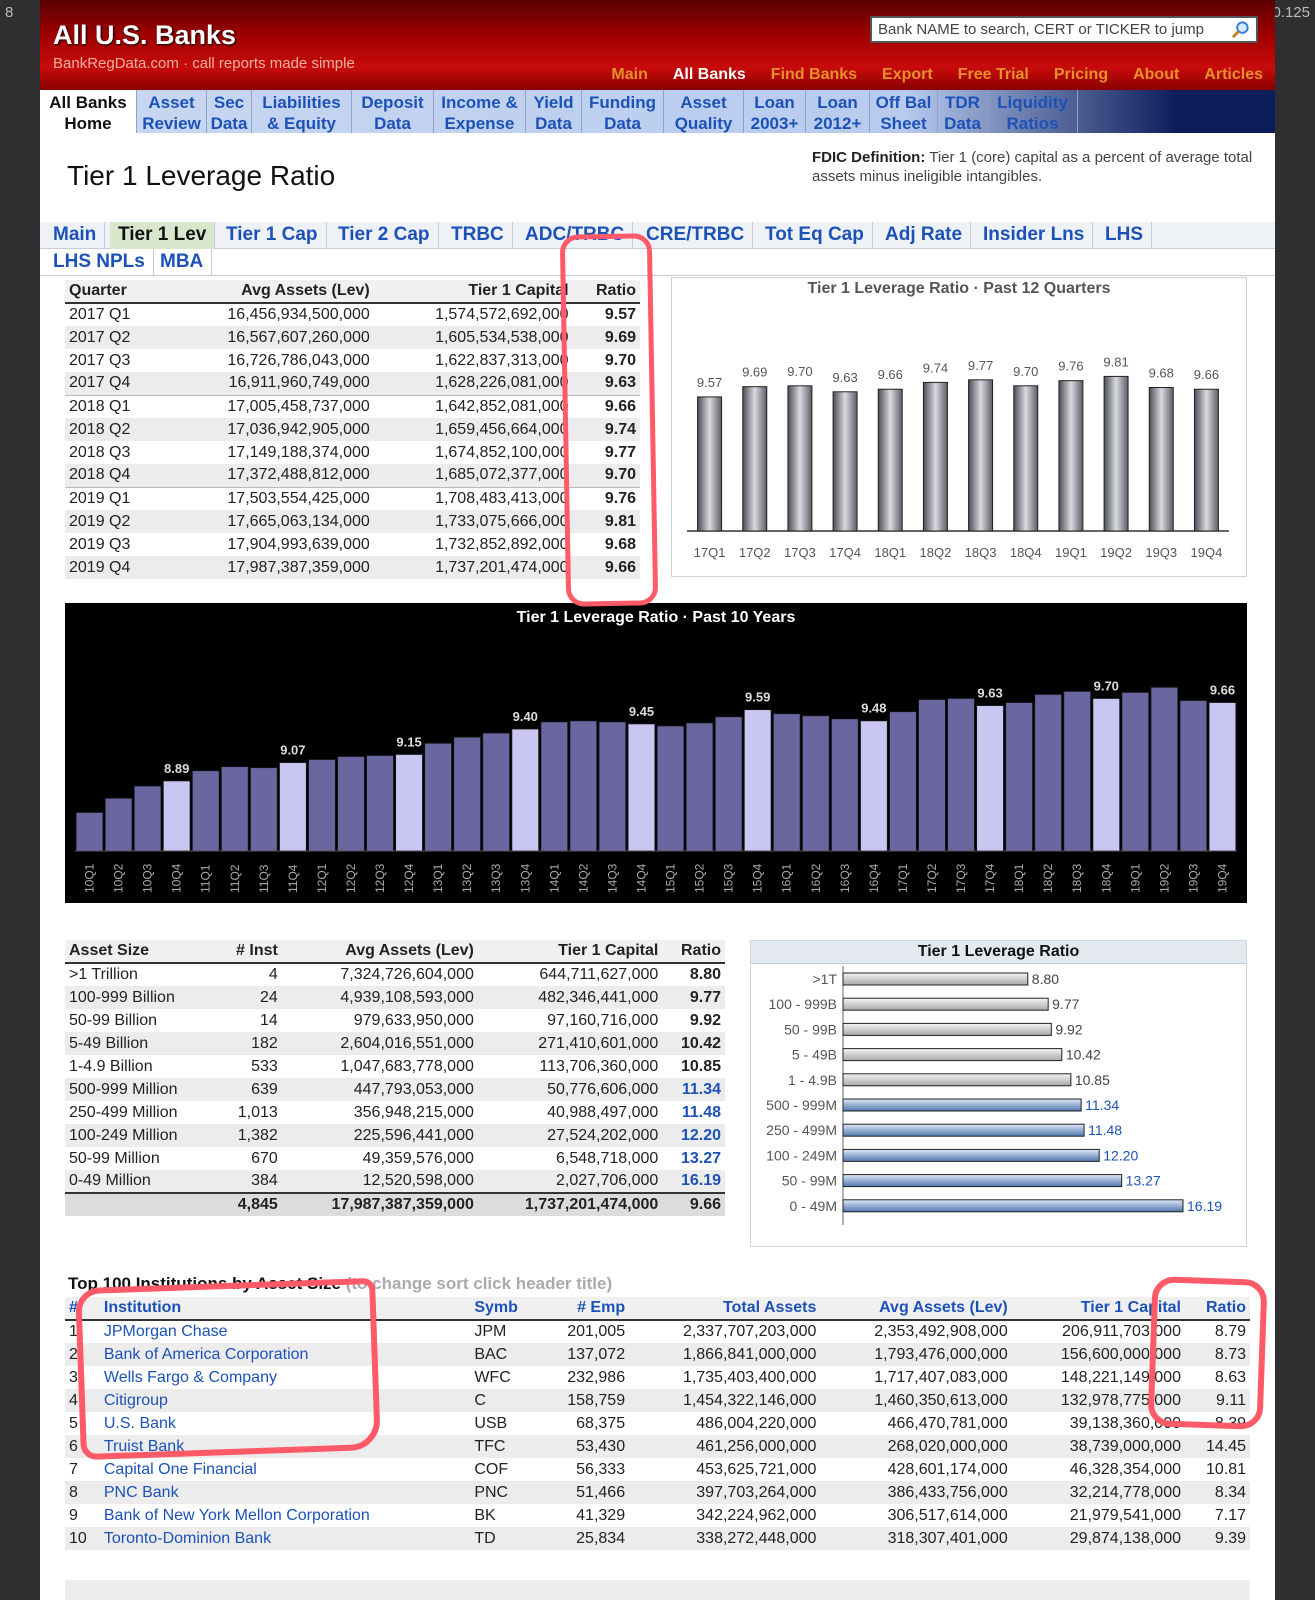  Describe the element at coordinates (1156, 74) in the screenshot. I see `top-nav-about: About` at that location.